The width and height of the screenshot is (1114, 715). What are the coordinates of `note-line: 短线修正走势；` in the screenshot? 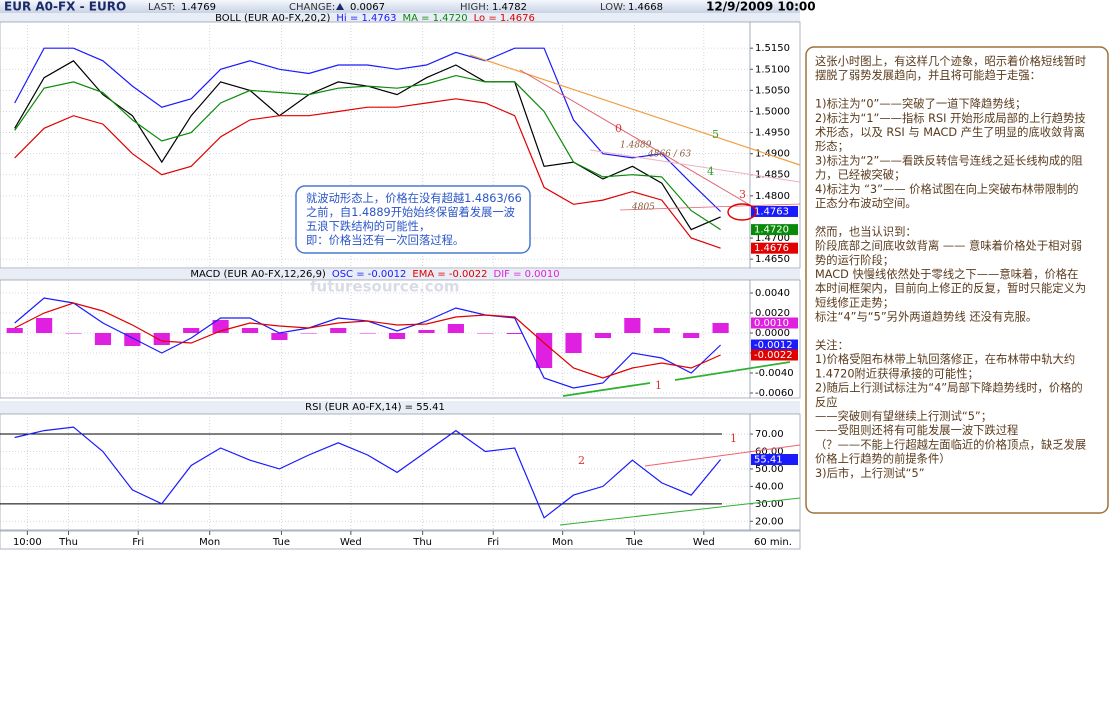 It's located at (854, 302).